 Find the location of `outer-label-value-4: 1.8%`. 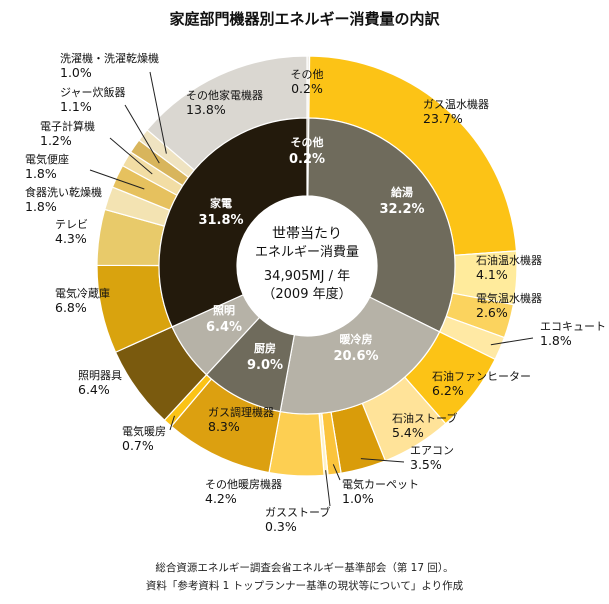

outer-label-value-4: 1.8% is located at coordinates (556, 340).